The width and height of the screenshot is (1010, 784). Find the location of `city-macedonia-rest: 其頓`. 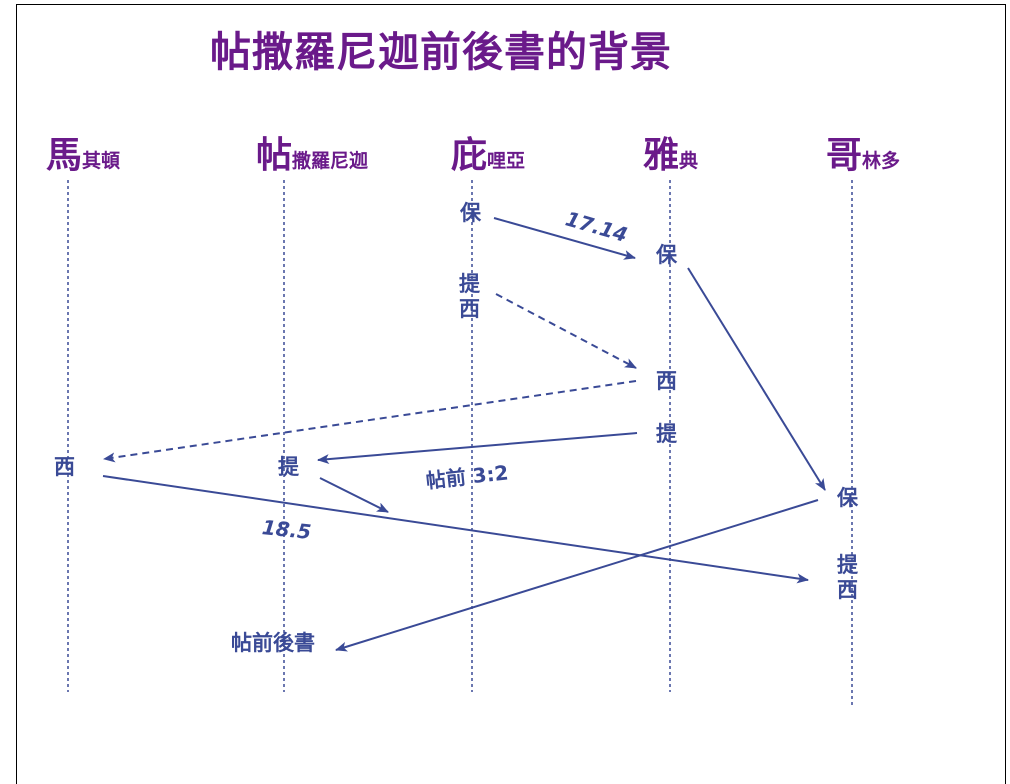

city-macedonia-rest: 其頓 is located at coordinates (101, 161).